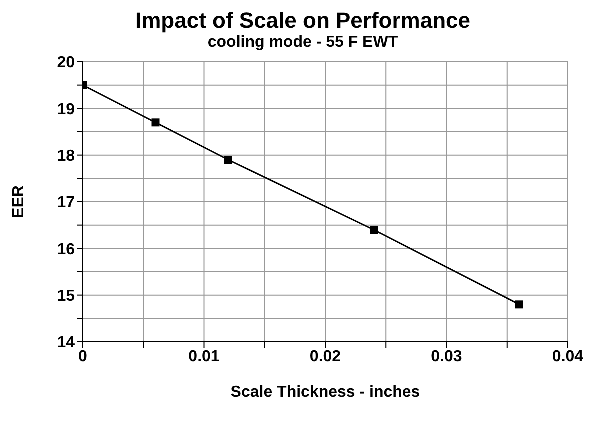  I want to click on x-tick-label: 0.03, so click(446, 357).